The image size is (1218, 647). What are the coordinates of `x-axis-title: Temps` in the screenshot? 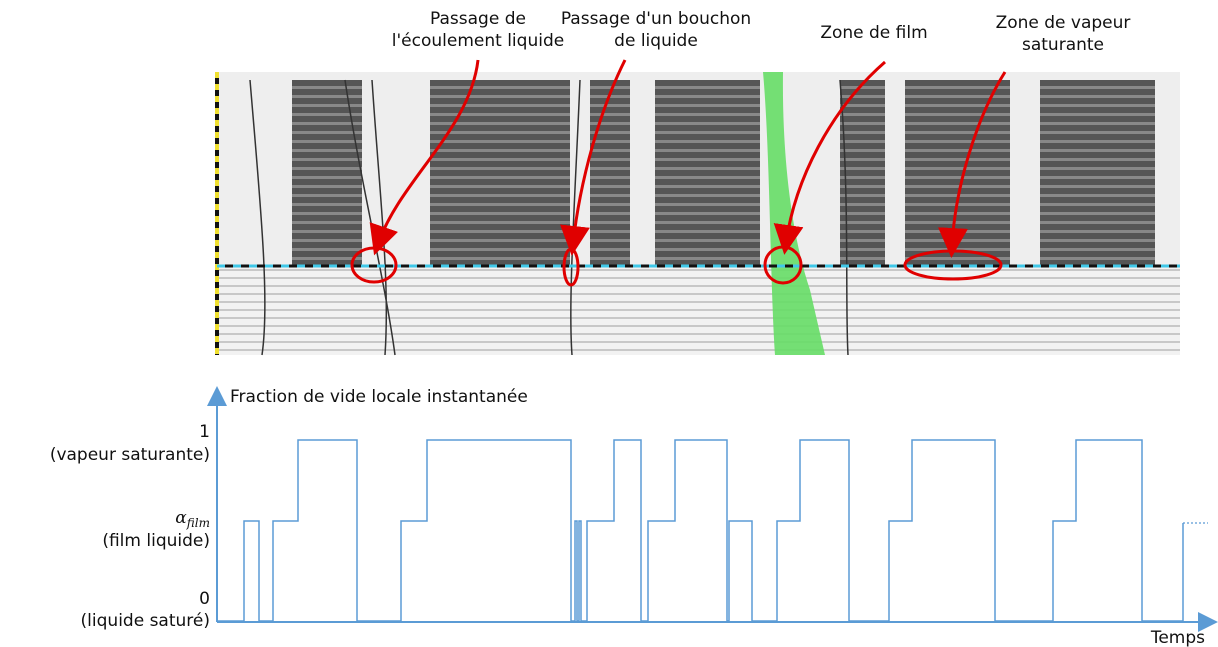 It's located at (1177, 637).